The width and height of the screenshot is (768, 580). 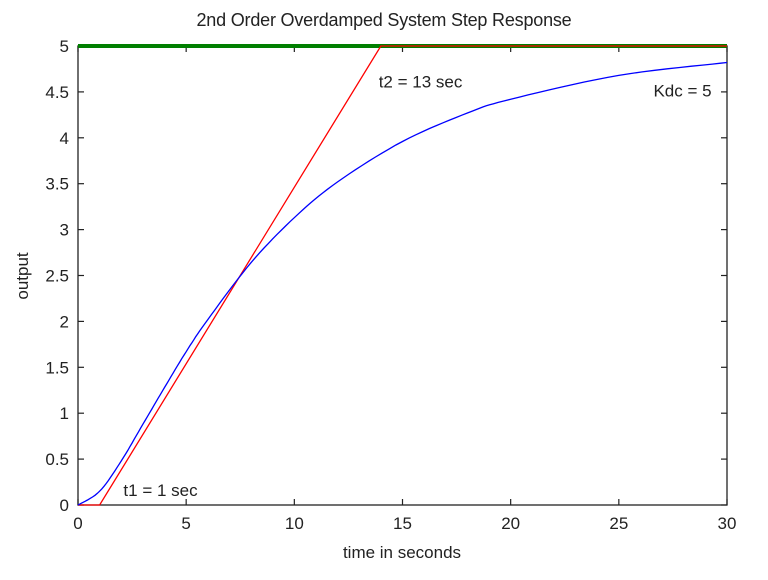 What do you see at coordinates (57, 184) in the screenshot?
I see `y-tick-label: 3.5` at bounding box center [57, 184].